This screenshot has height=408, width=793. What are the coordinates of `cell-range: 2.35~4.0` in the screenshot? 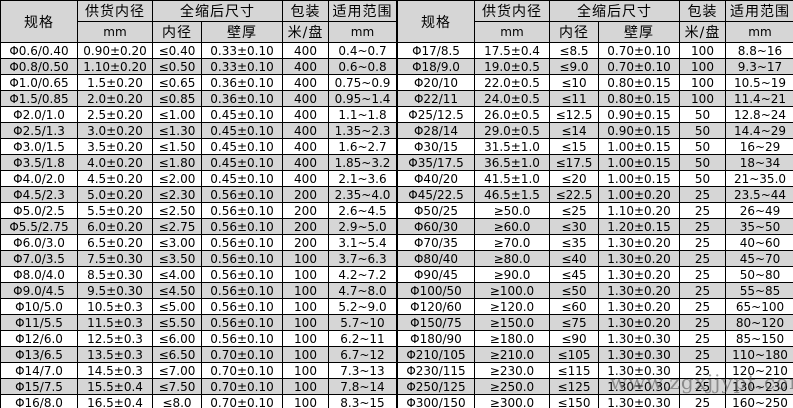 It's located at (362, 194).